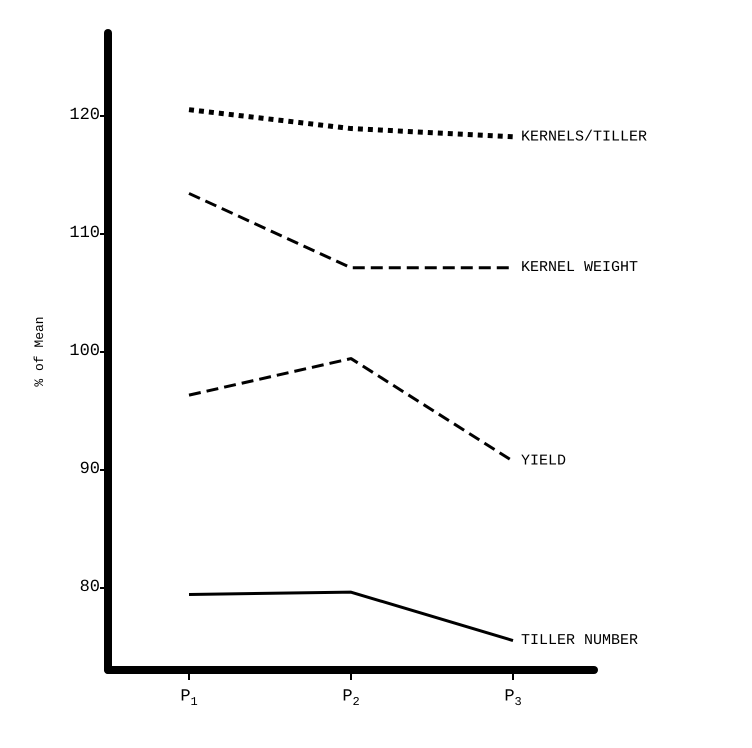 The height and width of the screenshot is (748, 752). What do you see at coordinates (579, 641) in the screenshot?
I see `series-label: TILLER NUMBER` at bounding box center [579, 641].